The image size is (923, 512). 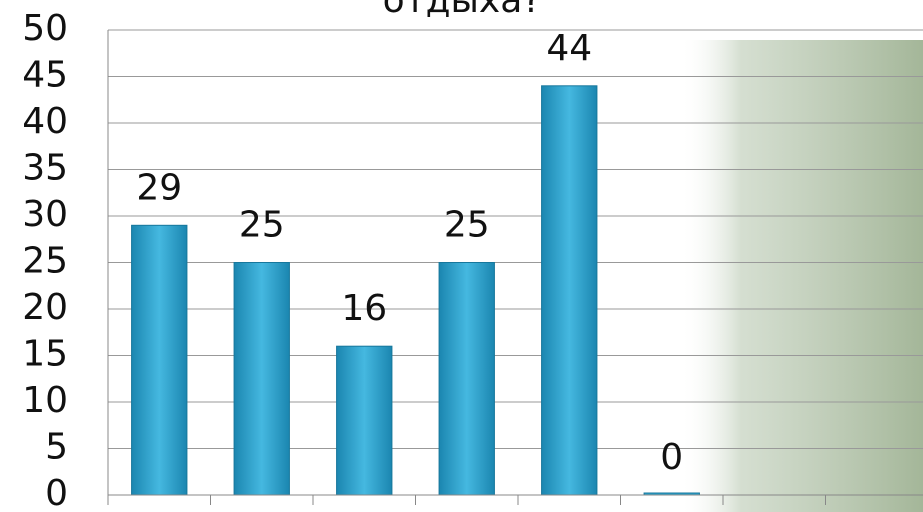 What do you see at coordinates (671, 457) in the screenshot?
I see `data-label: 0` at bounding box center [671, 457].